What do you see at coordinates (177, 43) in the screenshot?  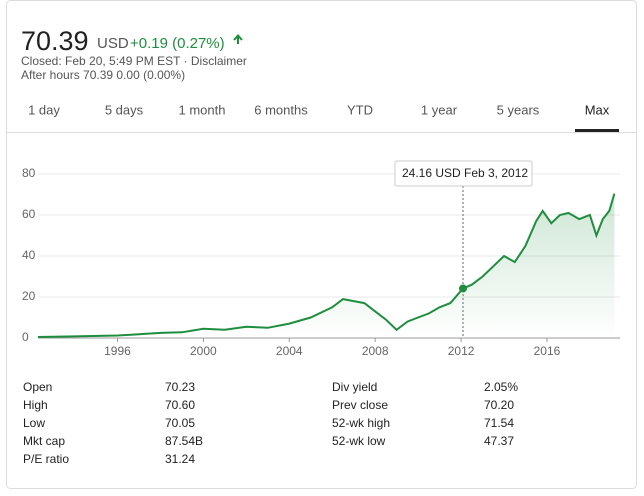 I see `change: +0.19 (0.27%)` at bounding box center [177, 43].